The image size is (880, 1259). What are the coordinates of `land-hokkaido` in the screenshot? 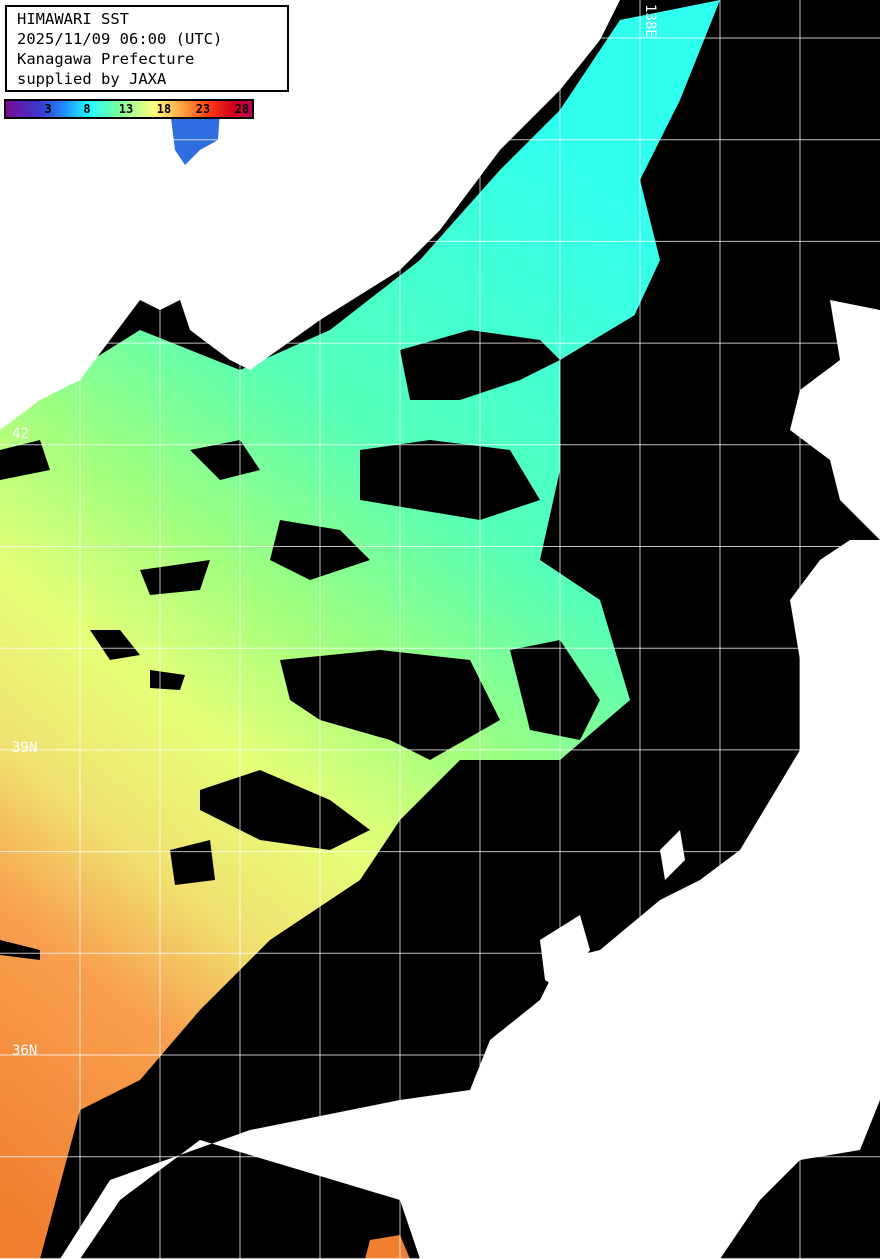 It's located at (835, 420).